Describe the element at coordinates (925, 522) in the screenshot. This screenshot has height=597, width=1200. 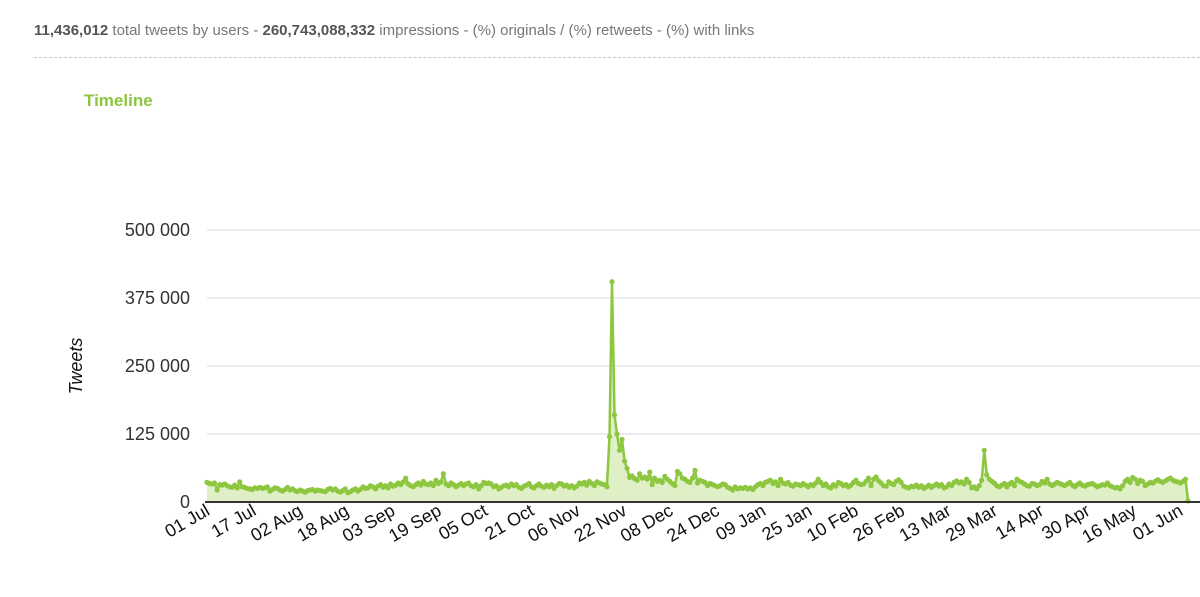
I see `x-tick-label: 13 Mar` at that location.